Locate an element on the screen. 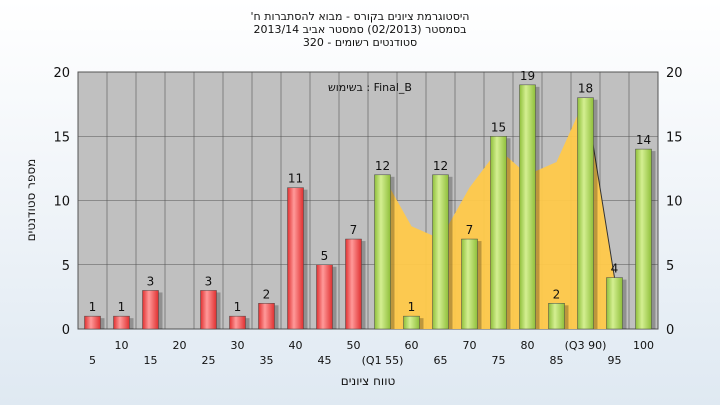 The width and height of the screenshot is (720, 405). x-tick-label: 80 is located at coordinates (528, 345).